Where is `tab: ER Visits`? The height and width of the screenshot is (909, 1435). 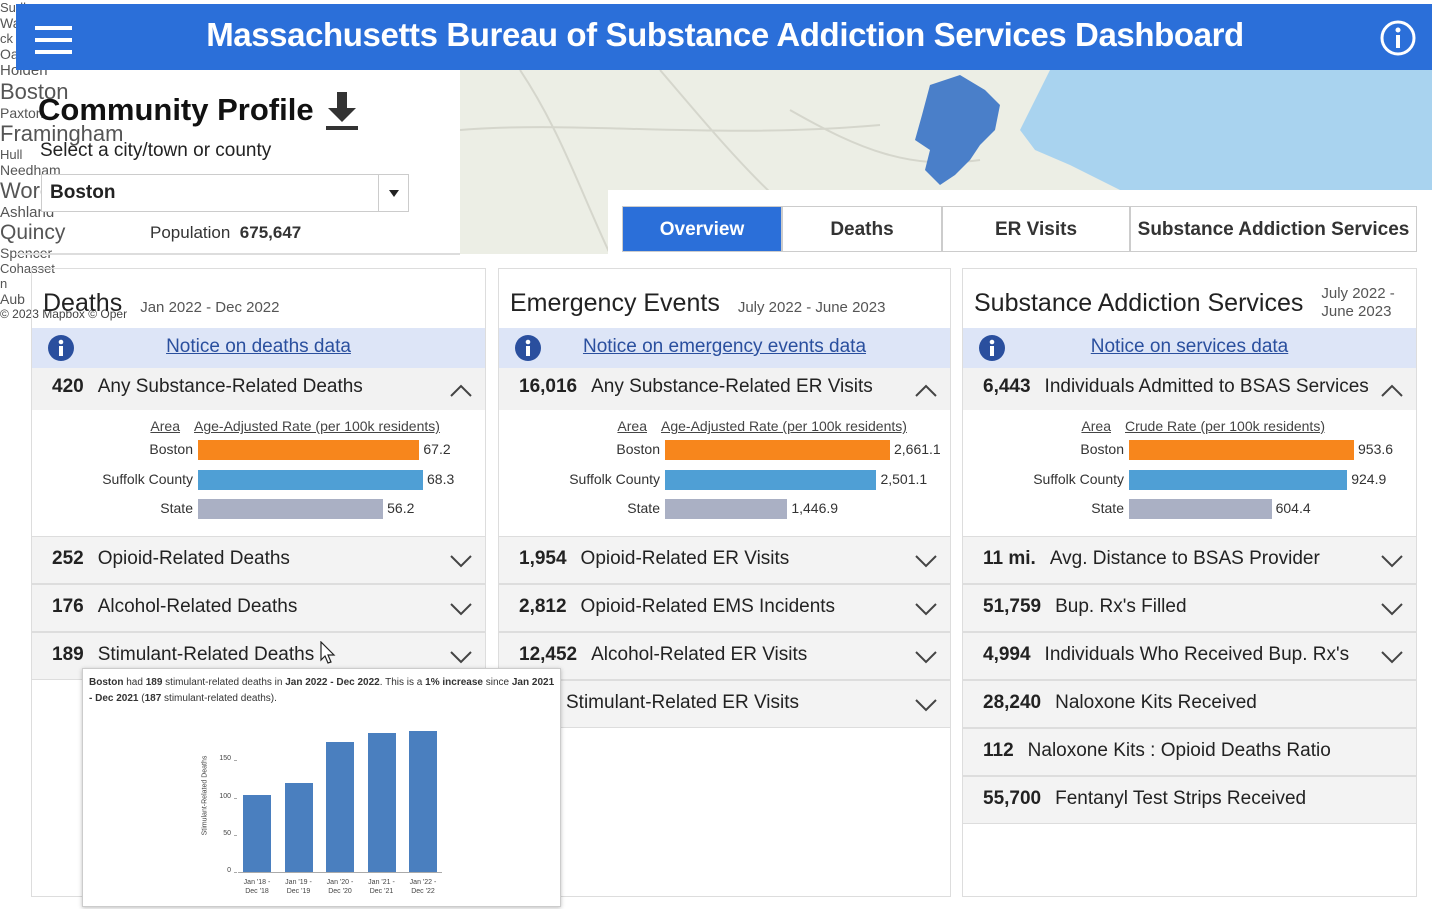 tab: ER Visits is located at coordinates (1036, 229).